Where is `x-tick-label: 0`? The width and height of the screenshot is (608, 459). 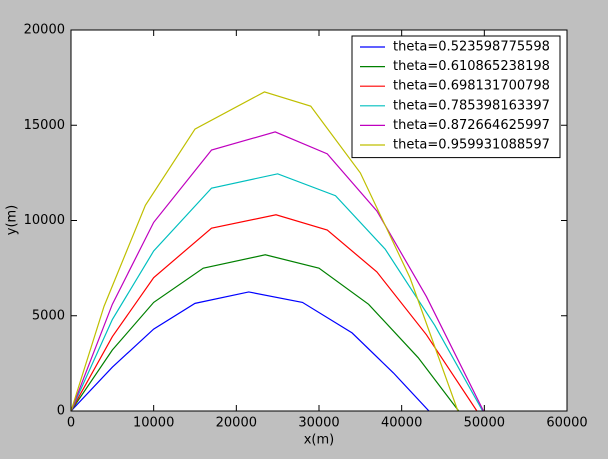
x-tick-label: 0 is located at coordinates (71, 423).